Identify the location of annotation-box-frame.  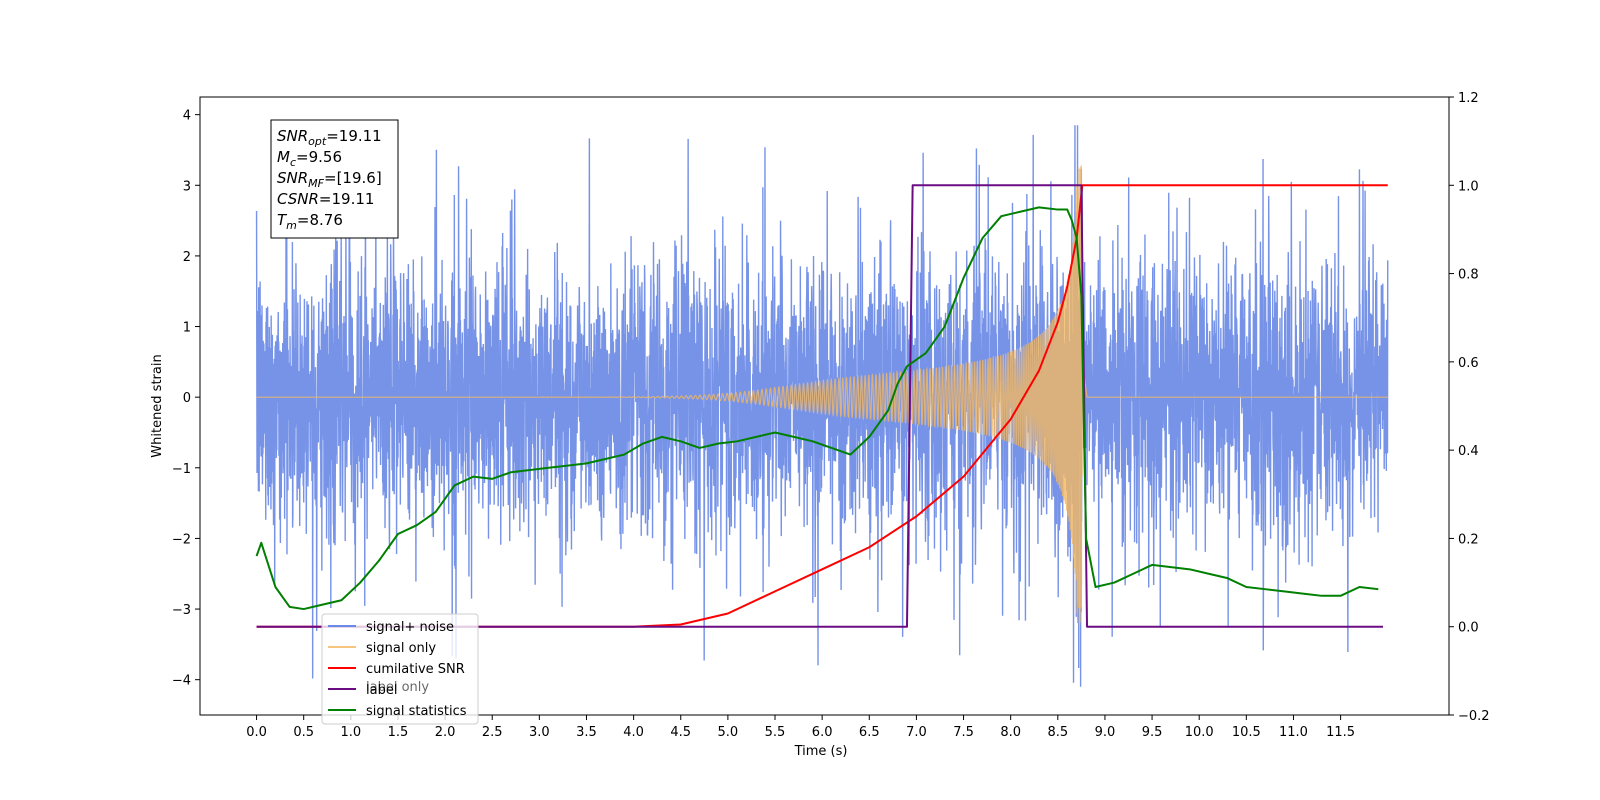
(334, 179).